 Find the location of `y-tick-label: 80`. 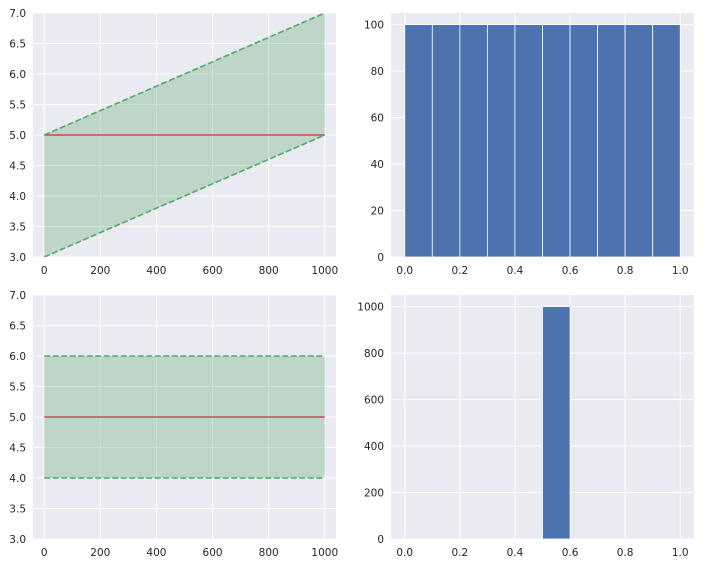

y-tick-label: 80 is located at coordinates (377, 72).